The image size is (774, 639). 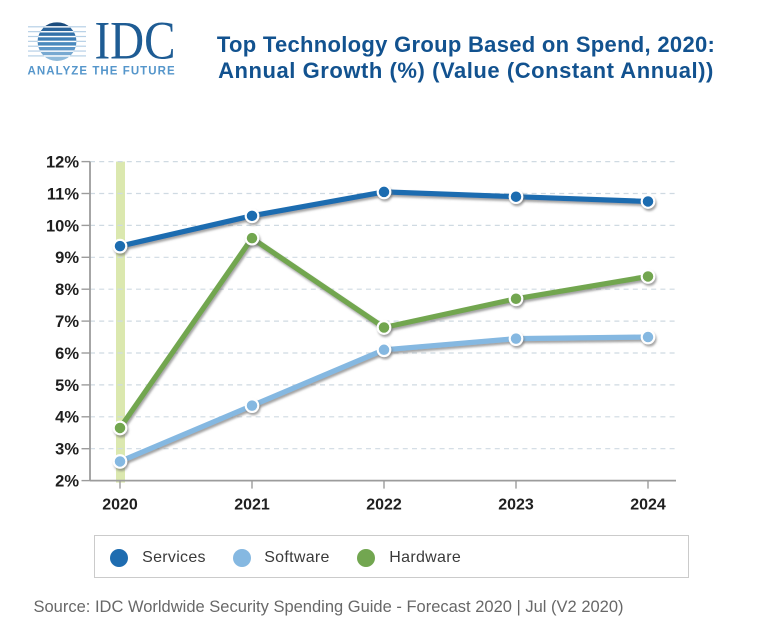 I want to click on svg-text: 7%, so click(x=67, y=322).